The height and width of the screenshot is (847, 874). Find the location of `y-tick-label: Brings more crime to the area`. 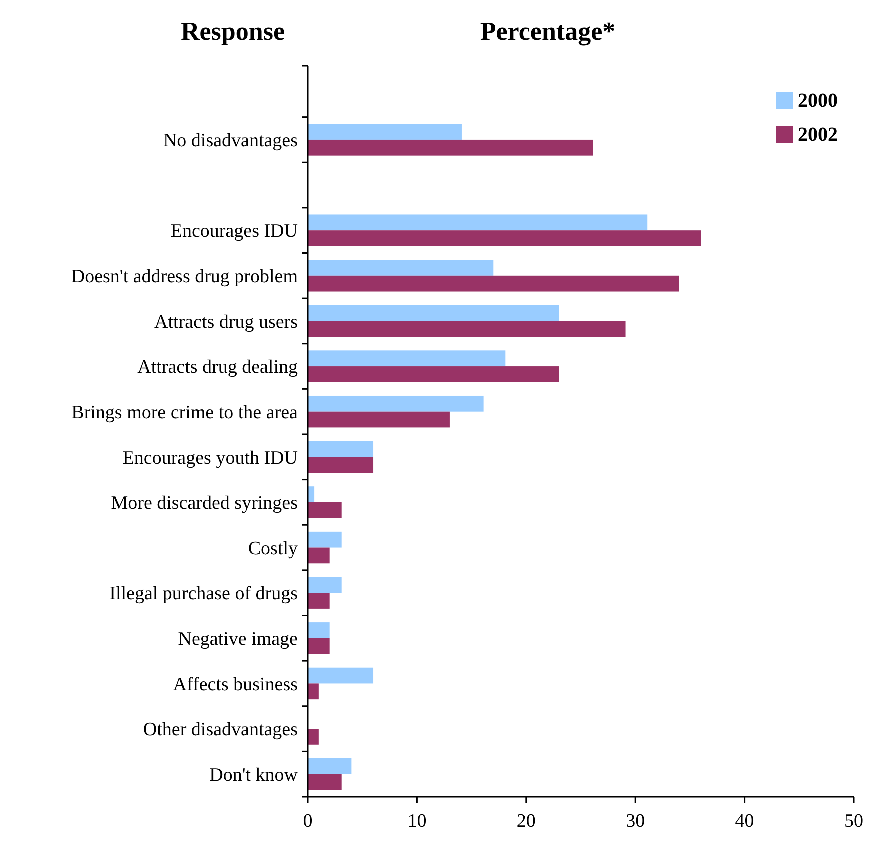

y-tick-label: Brings more crime to the area is located at coordinates (185, 413).